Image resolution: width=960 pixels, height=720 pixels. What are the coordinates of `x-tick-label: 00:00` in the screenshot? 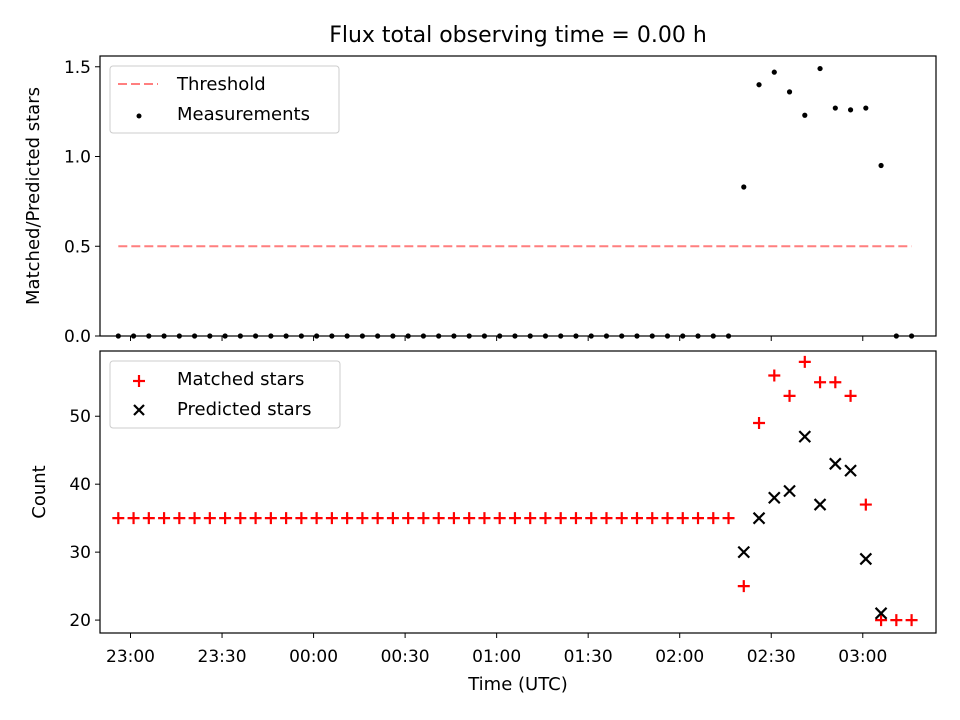 It's located at (313, 657).